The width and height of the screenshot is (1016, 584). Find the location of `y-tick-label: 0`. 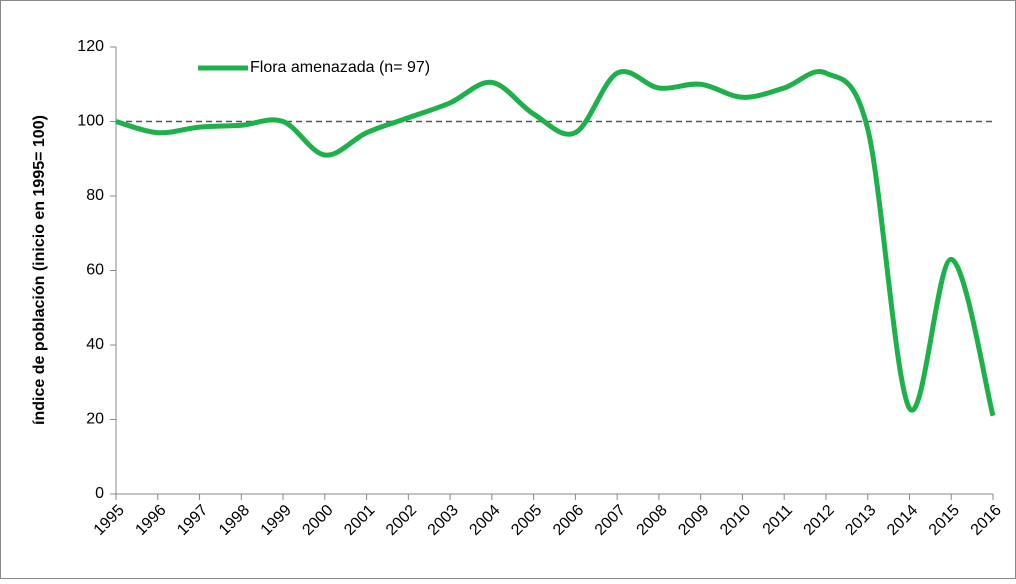

y-tick-label: 0 is located at coordinates (99, 493).